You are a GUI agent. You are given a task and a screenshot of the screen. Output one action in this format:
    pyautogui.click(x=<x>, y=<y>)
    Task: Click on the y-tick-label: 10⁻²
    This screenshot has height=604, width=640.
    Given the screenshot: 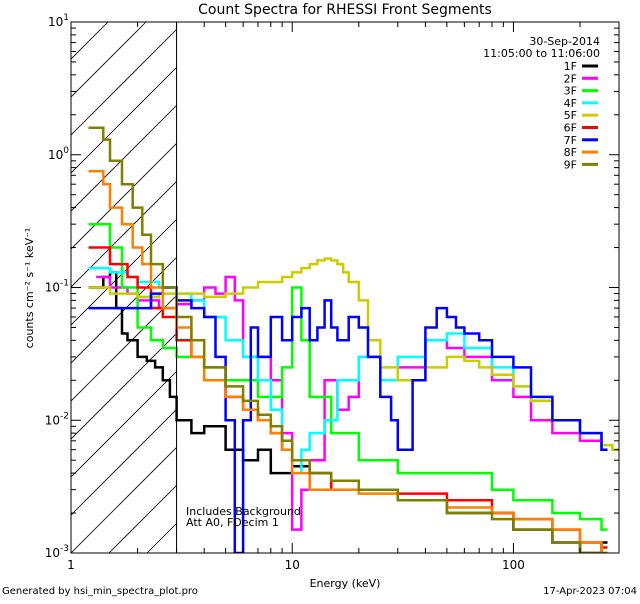 What is the action you would take?
    pyautogui.click(x=57, y=419)
    